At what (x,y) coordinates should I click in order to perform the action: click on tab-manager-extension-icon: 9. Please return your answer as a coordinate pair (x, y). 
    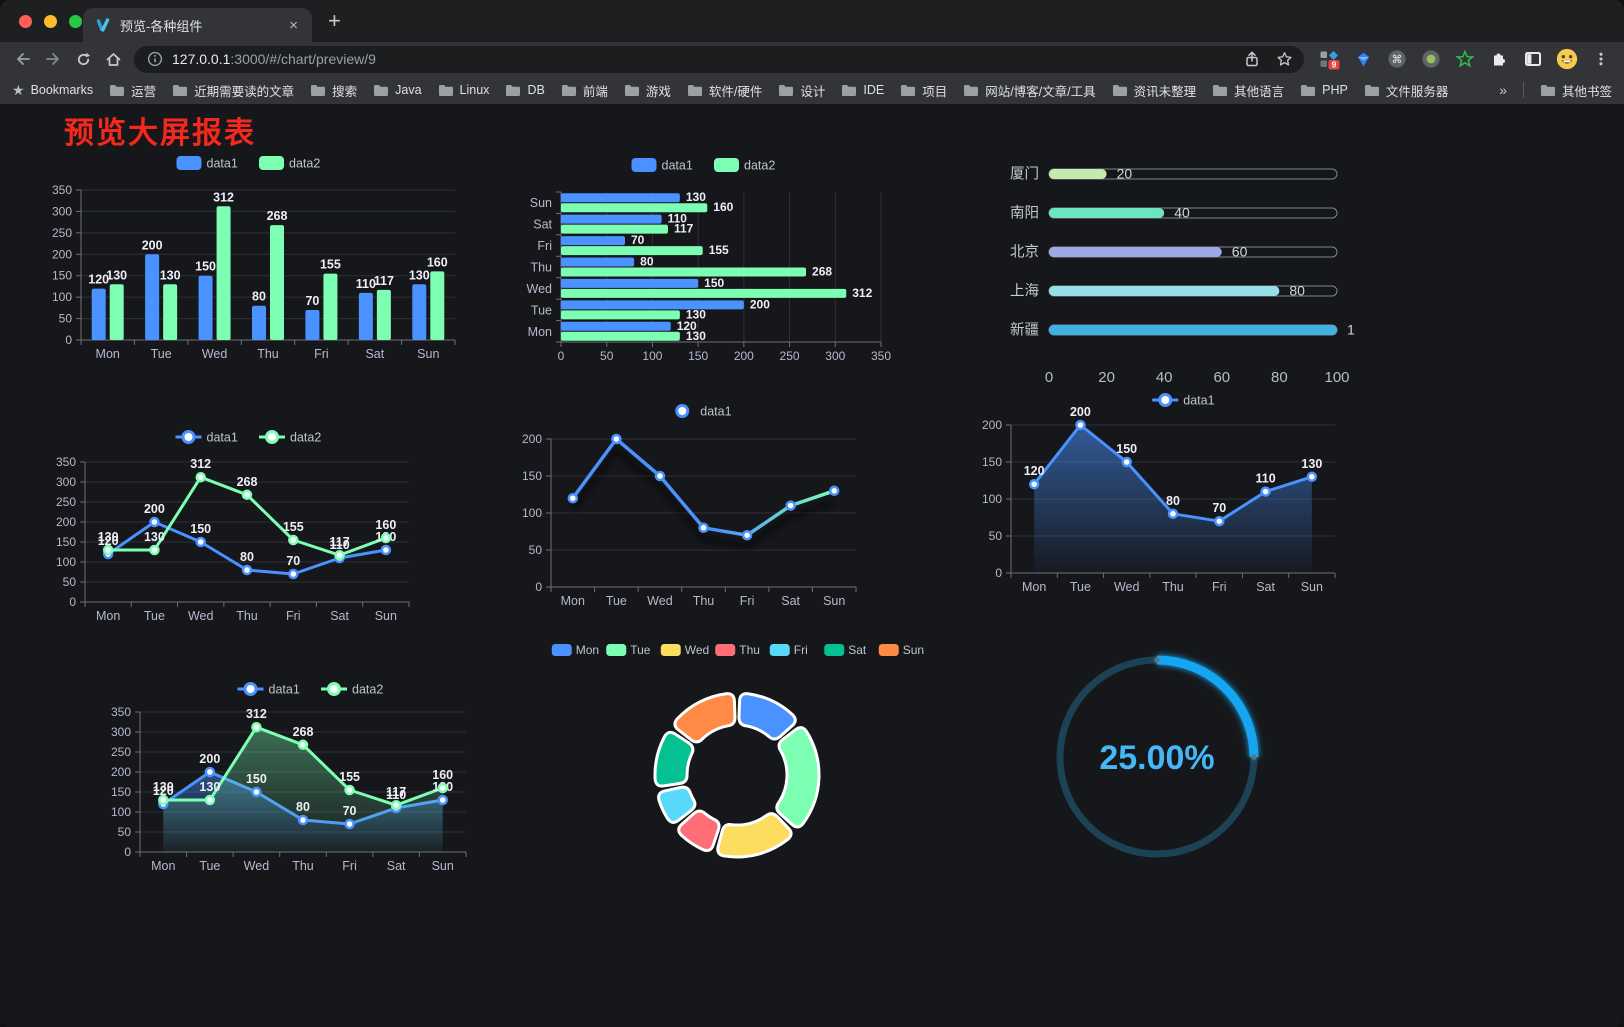
    Looking at the image, I should click on (1329, 59).